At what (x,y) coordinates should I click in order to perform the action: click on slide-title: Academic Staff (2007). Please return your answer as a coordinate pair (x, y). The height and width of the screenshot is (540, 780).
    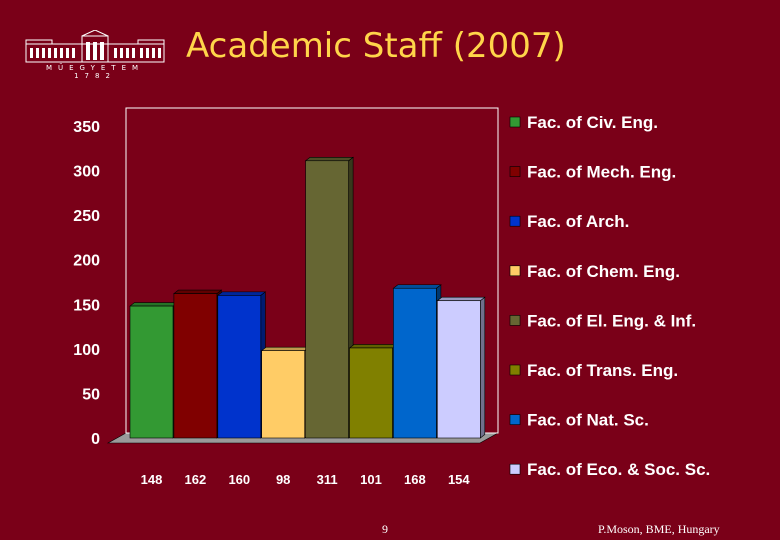
    Looking at the image, I should click on (376, 46).